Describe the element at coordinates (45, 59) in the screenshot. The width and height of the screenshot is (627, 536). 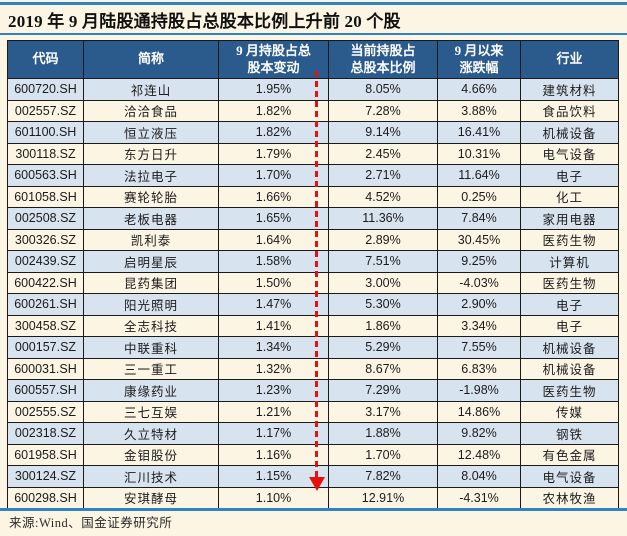
I see `column-header-code: 代码` at that location.